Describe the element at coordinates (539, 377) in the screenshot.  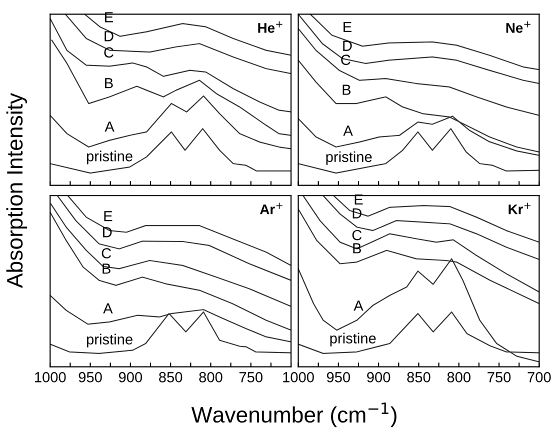
I see `x-tick-label: 700` at that location.